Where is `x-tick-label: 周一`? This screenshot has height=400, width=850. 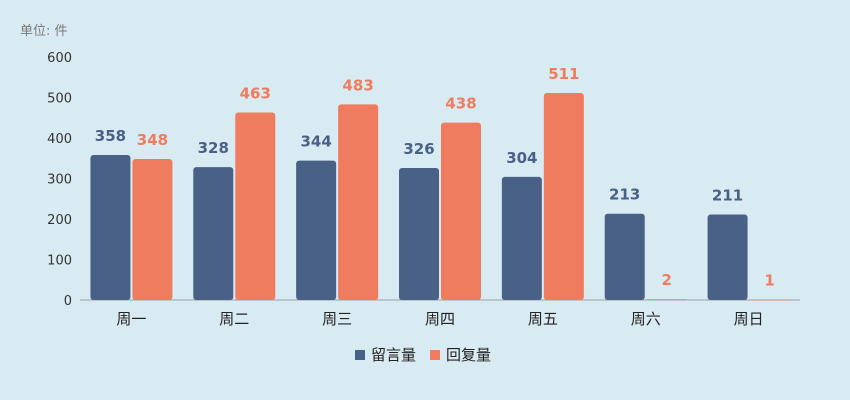
x-tick-label: 周一 is located at coordinates (131, 319).